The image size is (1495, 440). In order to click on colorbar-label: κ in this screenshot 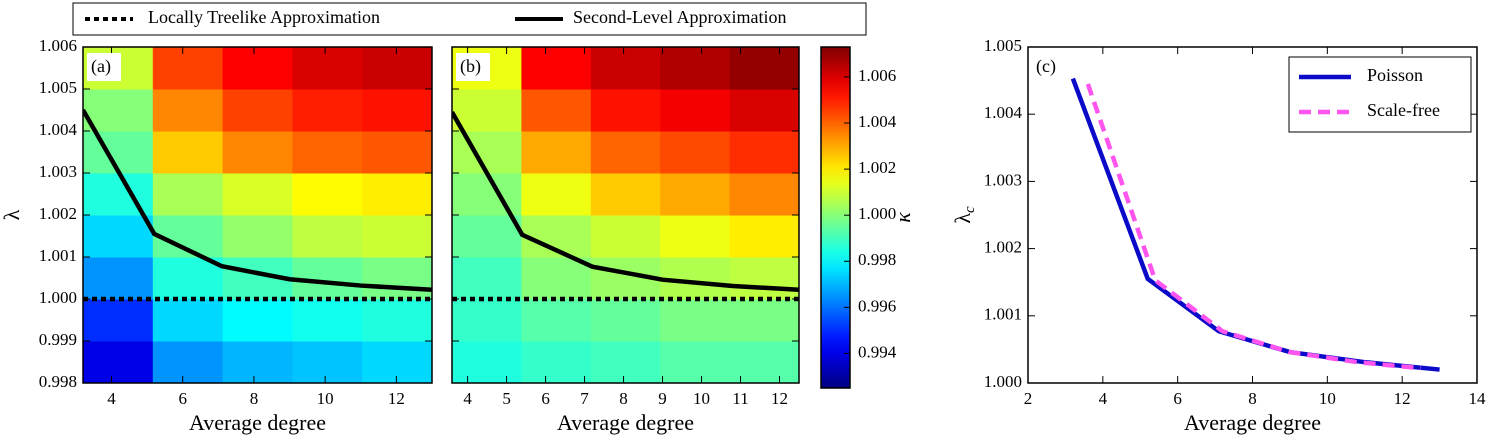, I will do `click(902, 217)`.